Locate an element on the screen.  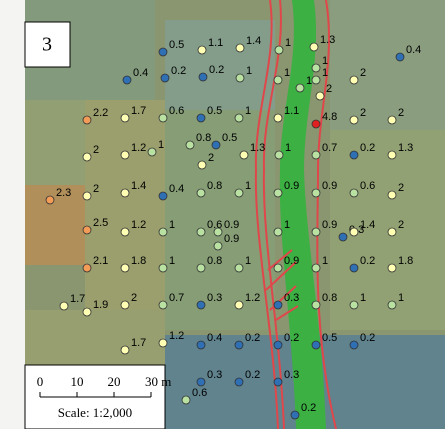
point-label: 1.7 is located at coordinates (77, 299).